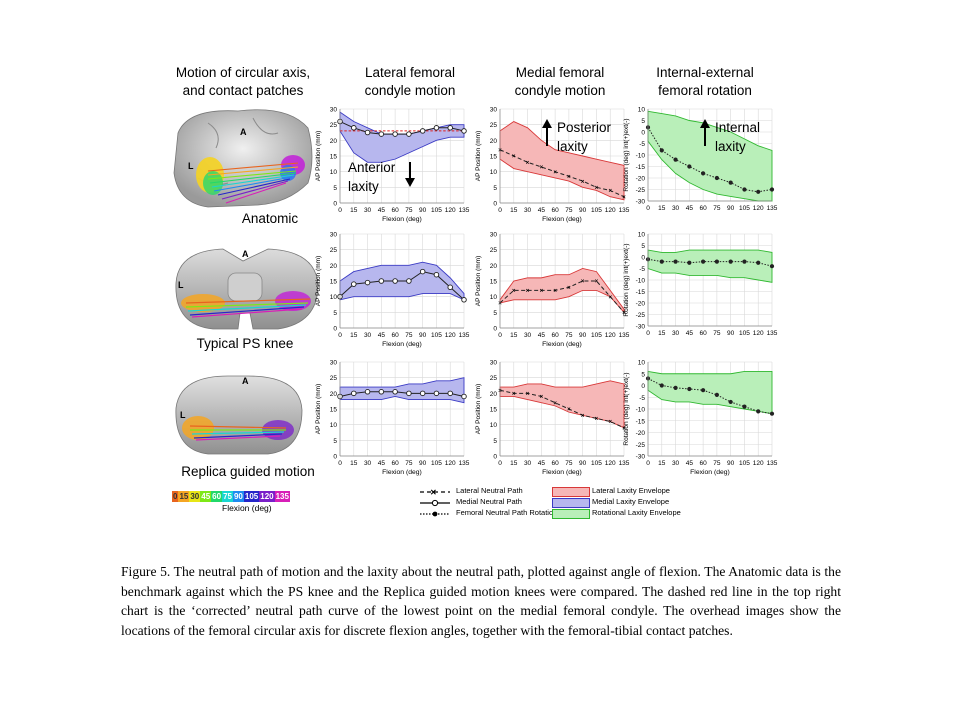 The height and width of the screenshot is (720, 960). What do you see at coordinates (642, 363) in the screenshot?
I see `y-tick-label: 10` at bounding box center [642, 363].